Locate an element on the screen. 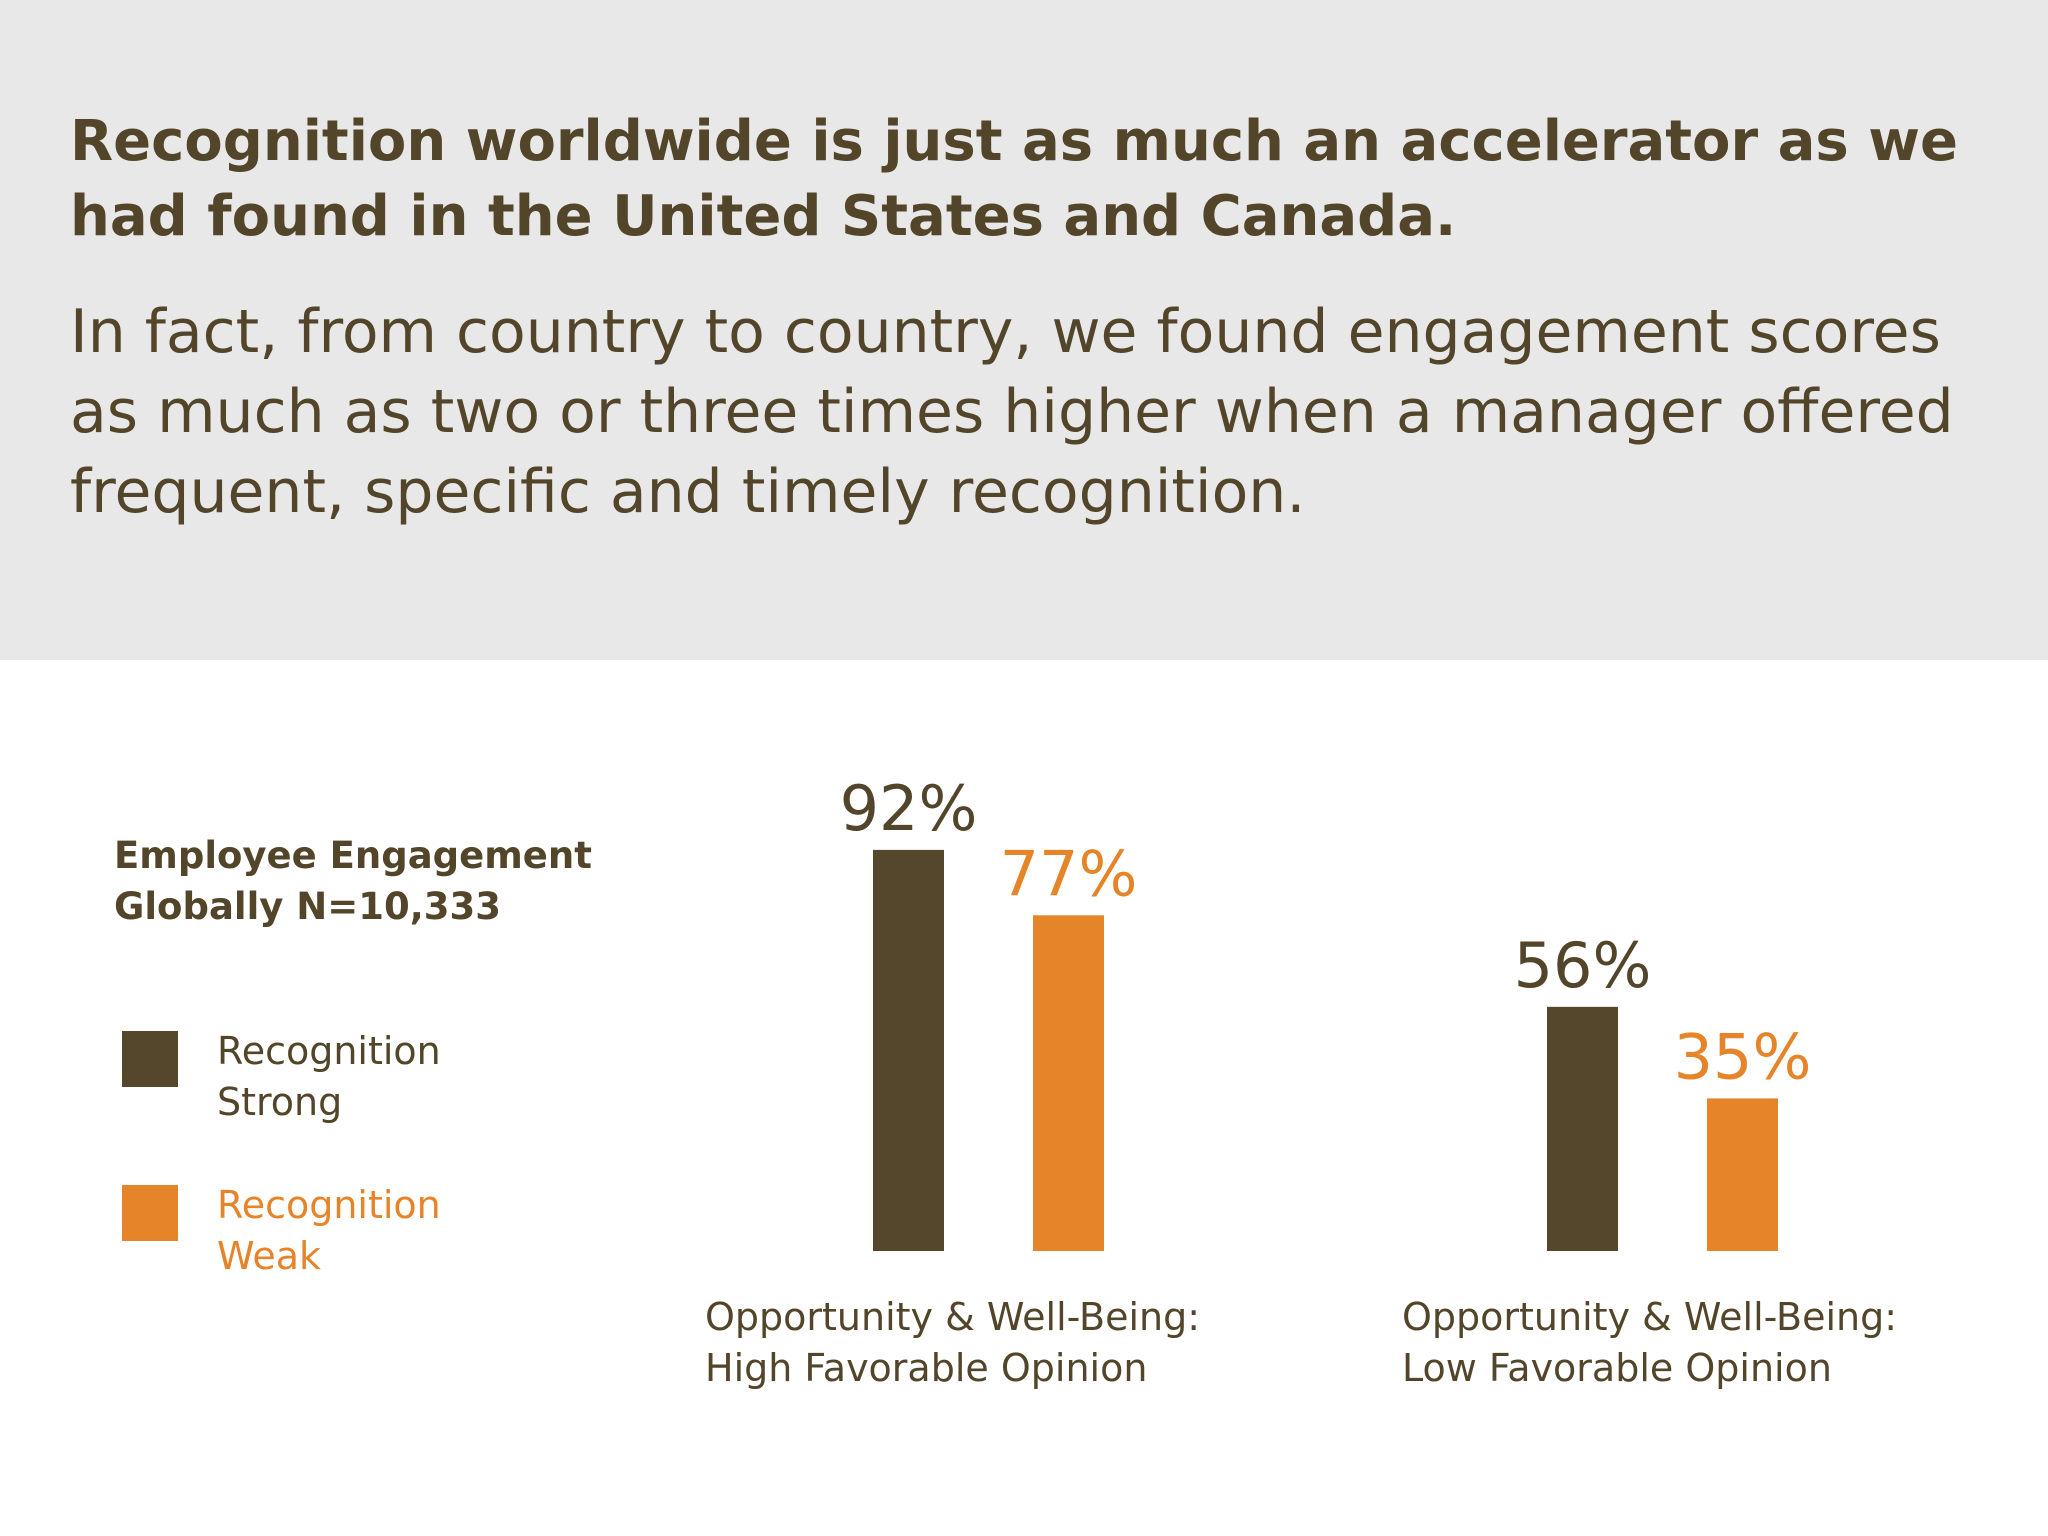 Image resolution: width=2048 pixels, height=1536 pixels. legend-label-strong: Recognition Strong is located at coordinates (397, 1077).